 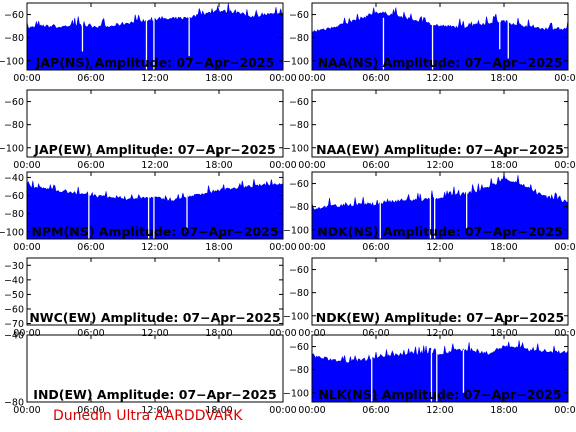 I want to click on footer-credit: Dunedin Ultra AARDDVARK, so click(x=148, y=416).